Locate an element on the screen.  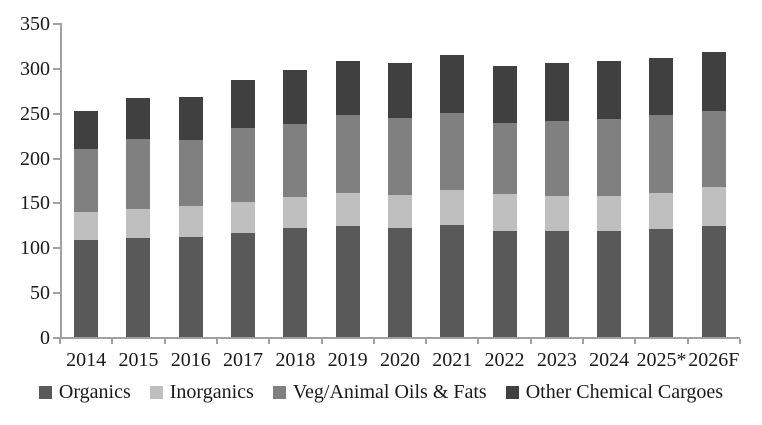
bar-segment-2019-organics is located at coordinates (347, 281).